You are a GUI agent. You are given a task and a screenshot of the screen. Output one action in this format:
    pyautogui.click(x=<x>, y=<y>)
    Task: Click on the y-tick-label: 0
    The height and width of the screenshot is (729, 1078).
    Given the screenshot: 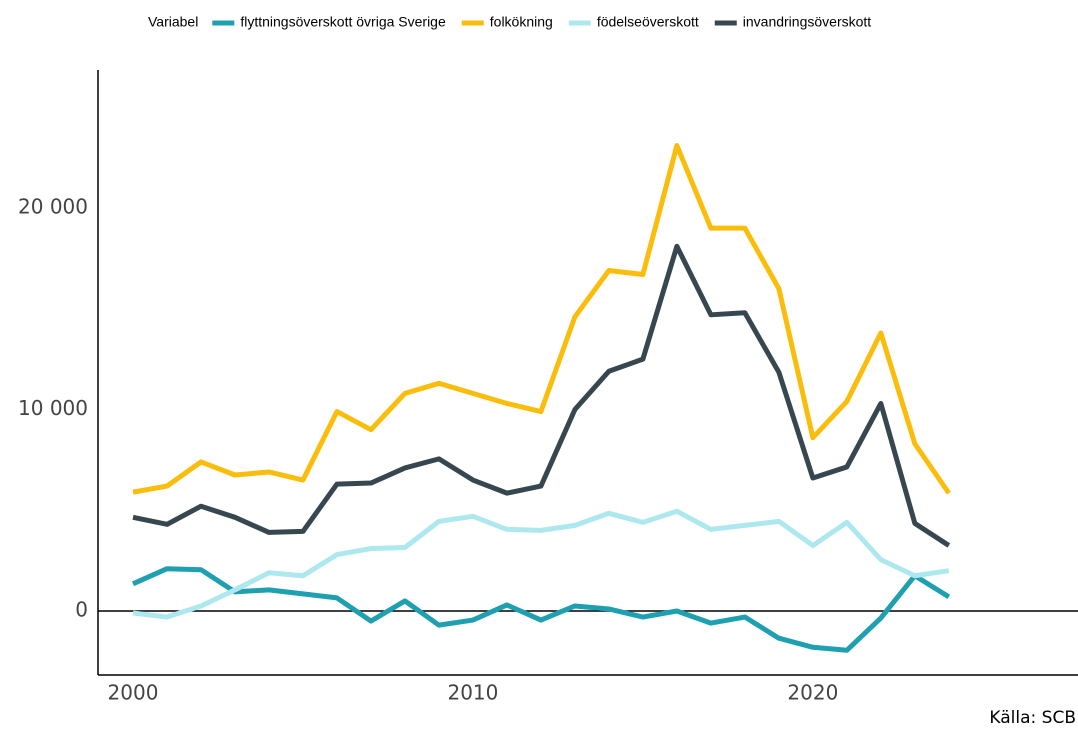 What is the action you would take?
    pyautogui.click(x=81, y=610)
    